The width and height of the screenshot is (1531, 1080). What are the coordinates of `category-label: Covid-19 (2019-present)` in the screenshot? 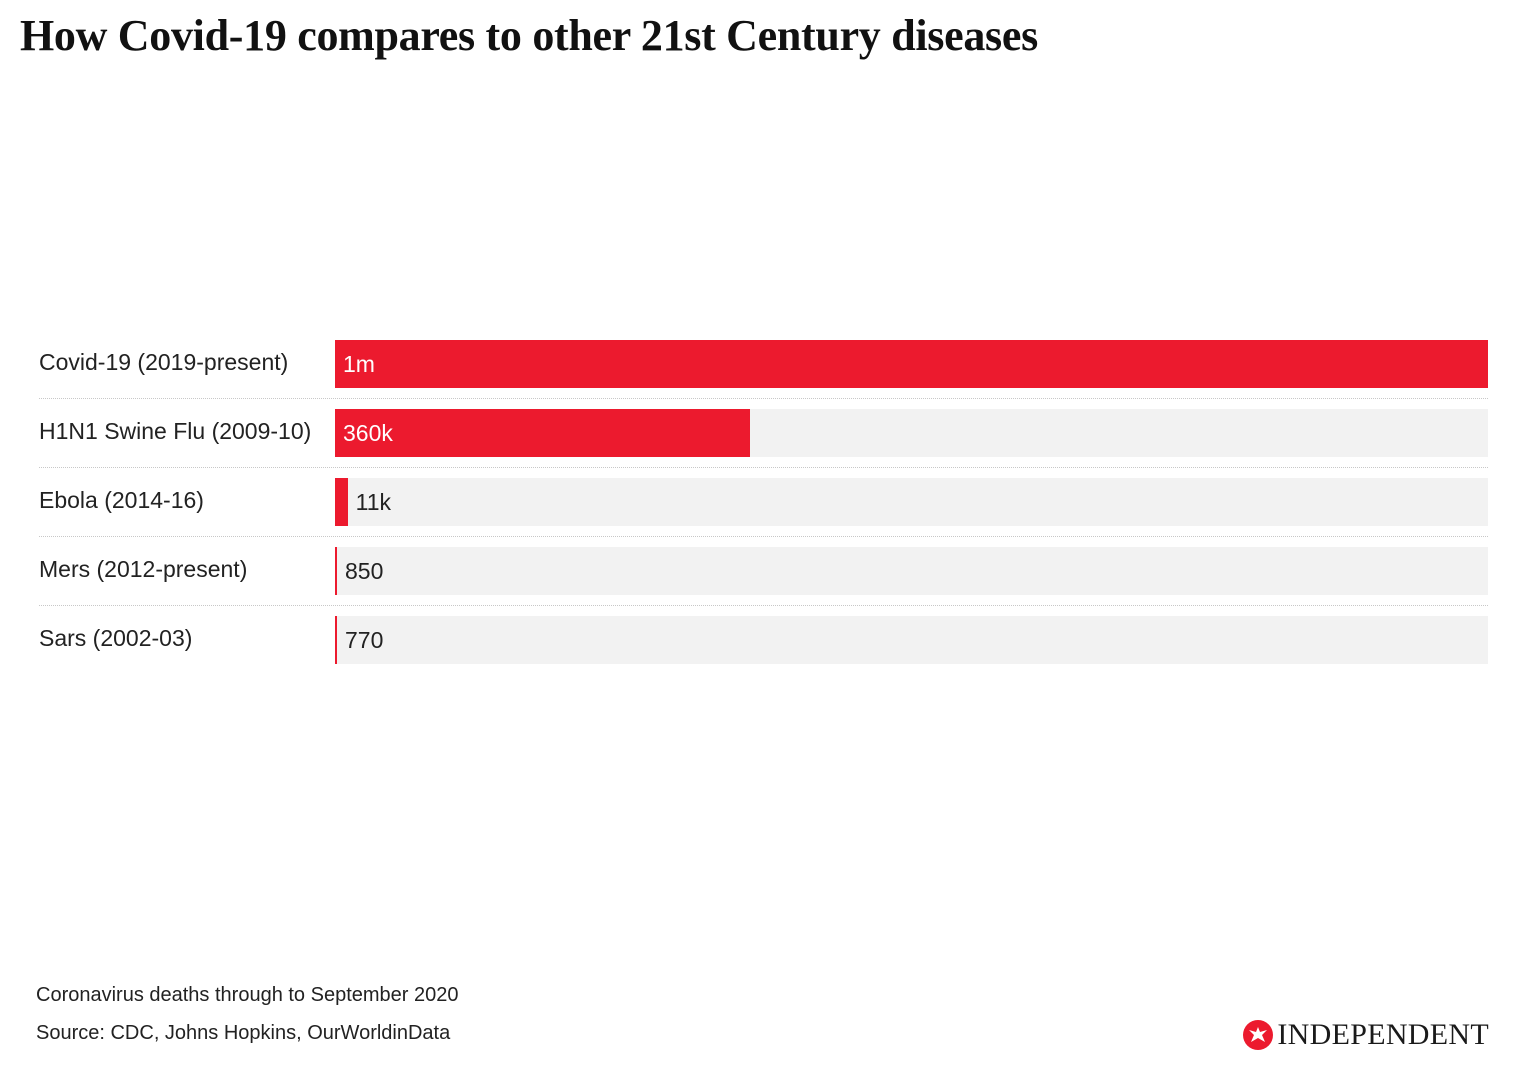 It's located at (164, 362).